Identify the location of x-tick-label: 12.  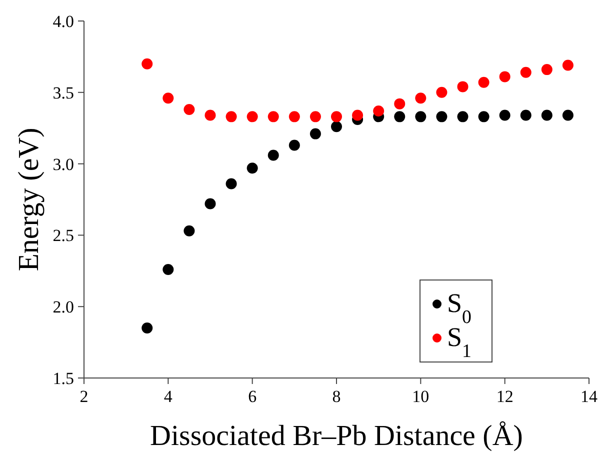
(505, 396).